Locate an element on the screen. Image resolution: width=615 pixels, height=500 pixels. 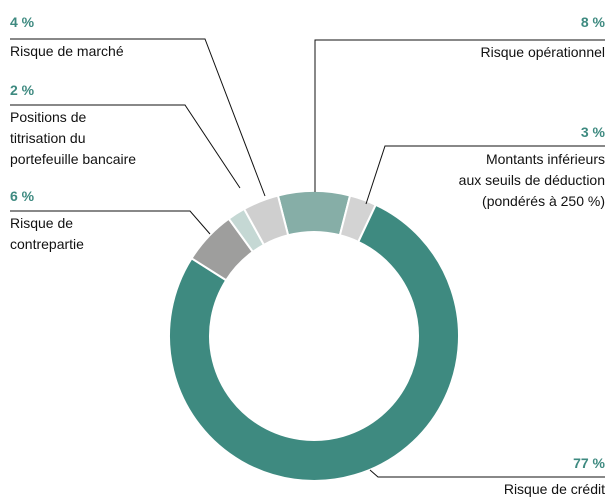
value-label: 8 % is located at coordinates (592, 22).